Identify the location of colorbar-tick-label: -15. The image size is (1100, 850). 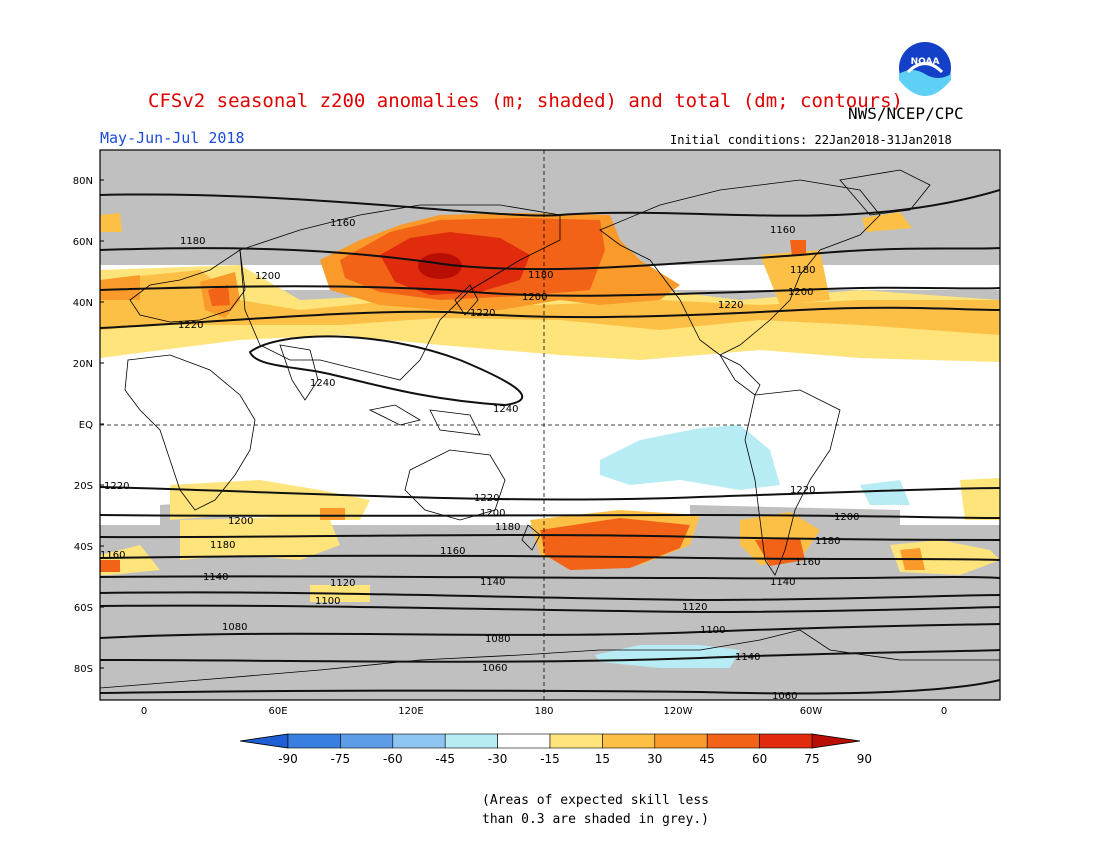
(550, 759).